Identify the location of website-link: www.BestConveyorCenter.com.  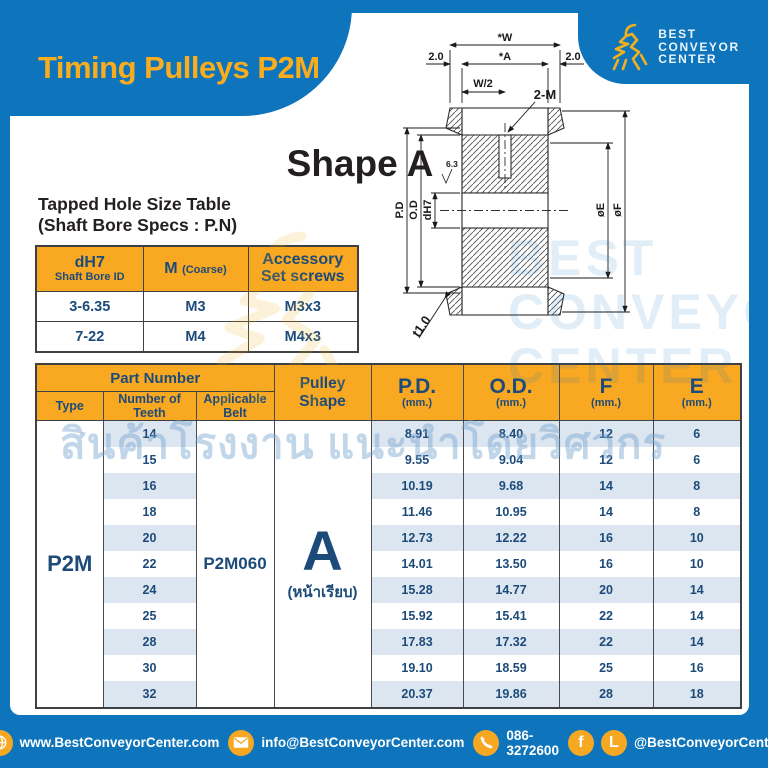
(109, 742).